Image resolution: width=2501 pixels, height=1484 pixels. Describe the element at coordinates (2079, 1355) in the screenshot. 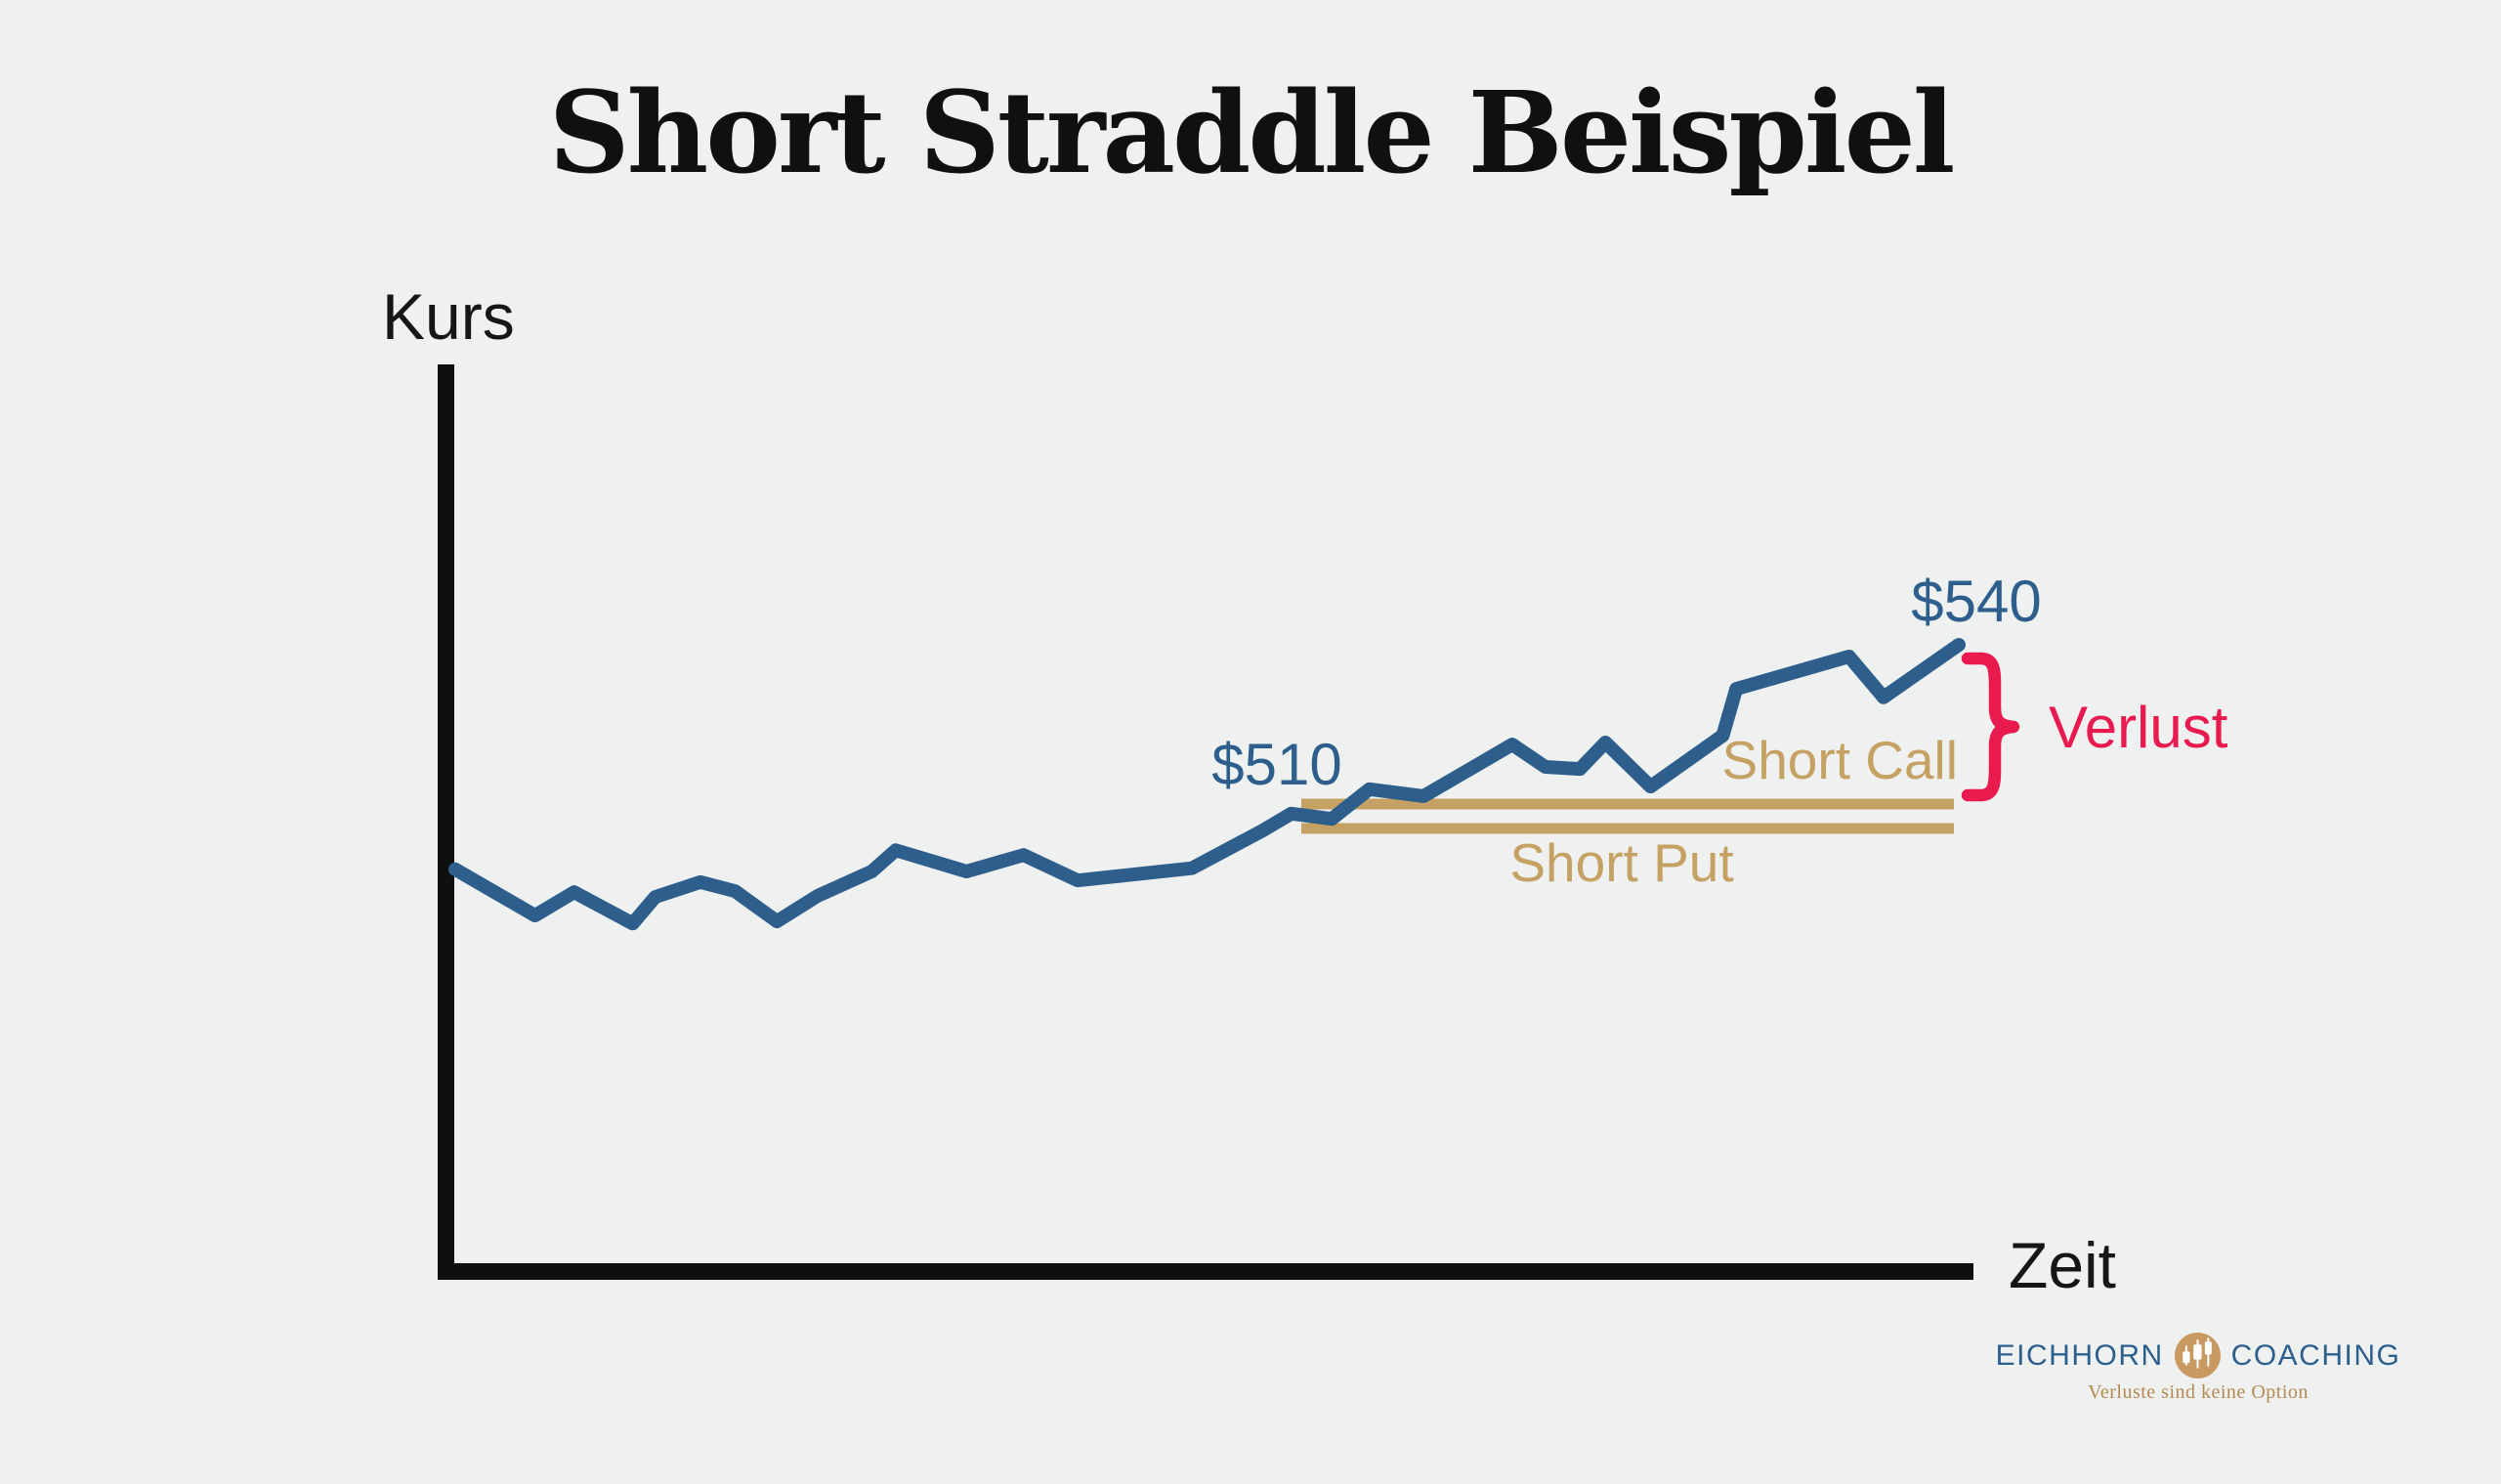

I see `logo-brand-left: EICHHORN` at that location.